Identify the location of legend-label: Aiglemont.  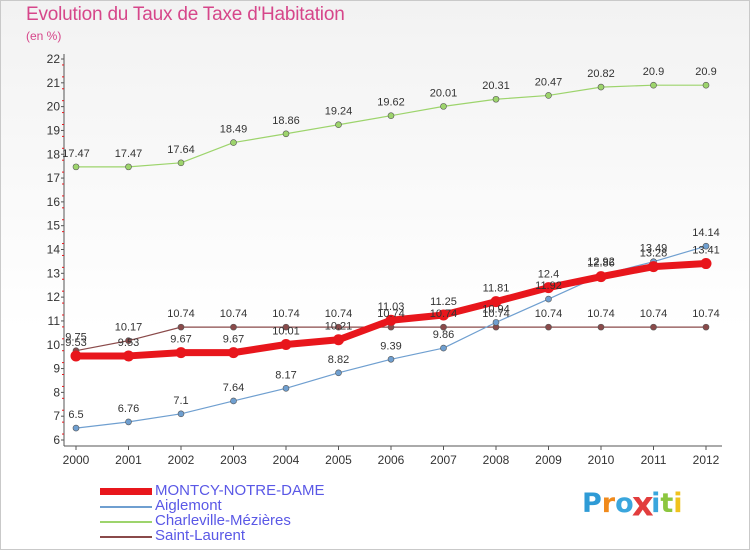
(188, 505).